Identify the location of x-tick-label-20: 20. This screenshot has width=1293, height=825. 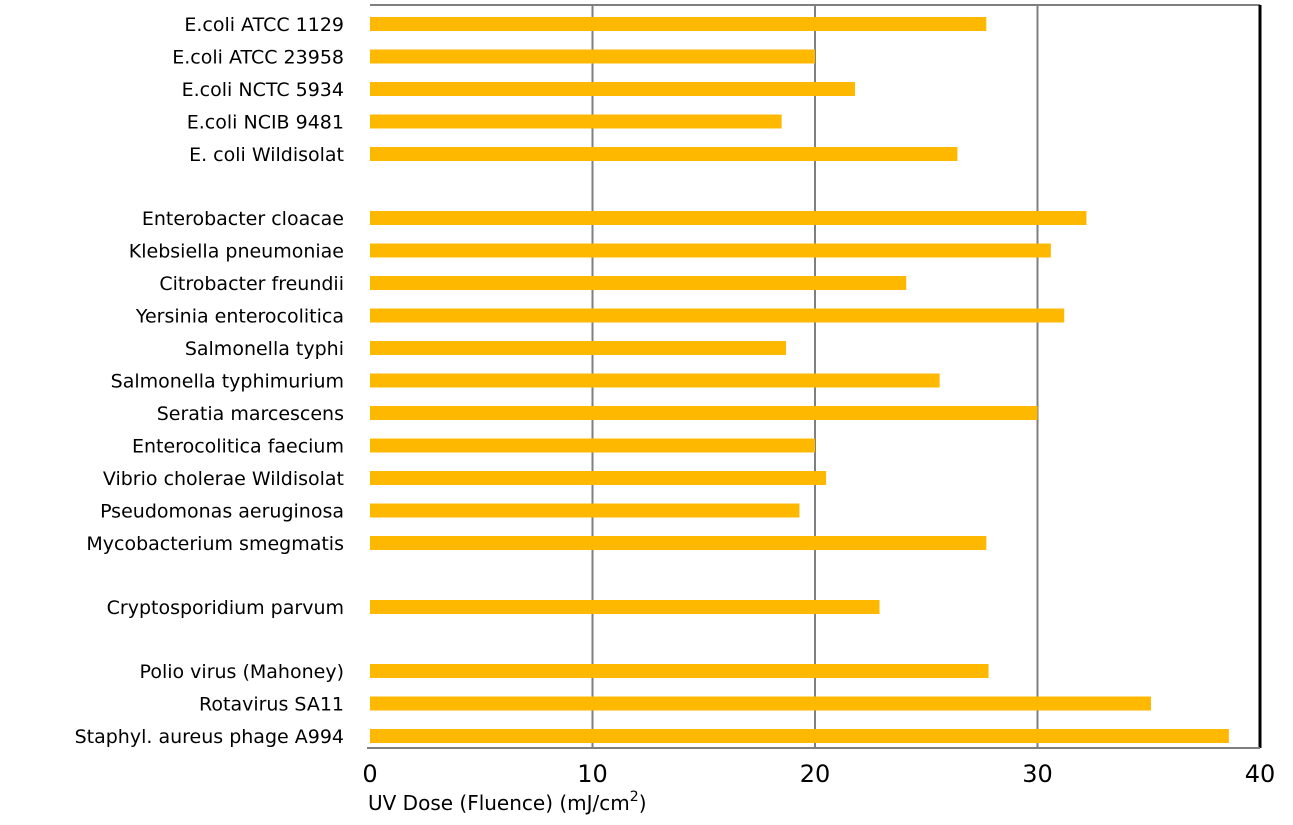
(815, 774).